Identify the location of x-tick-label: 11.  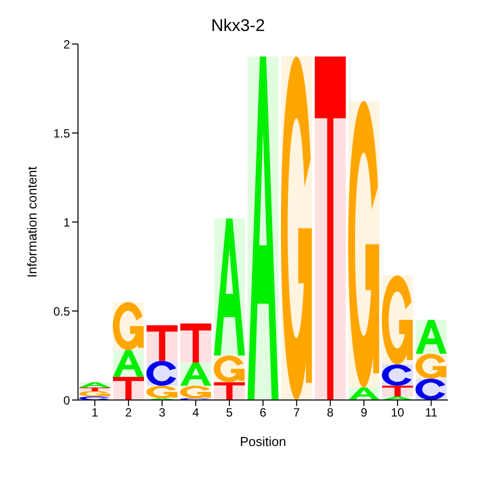
(431, 413).